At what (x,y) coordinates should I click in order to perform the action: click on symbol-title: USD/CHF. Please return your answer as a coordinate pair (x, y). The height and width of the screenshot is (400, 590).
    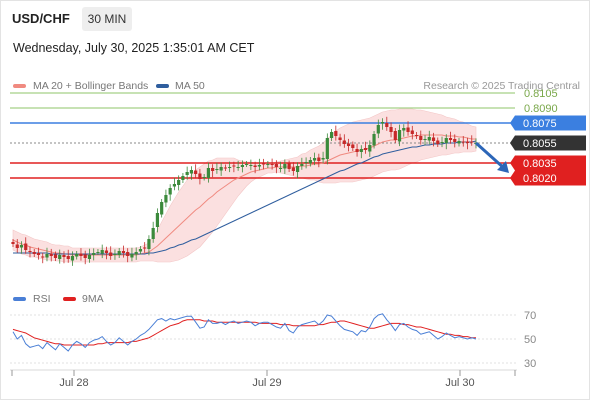
    Looking at the image, I should click on (41, 18).